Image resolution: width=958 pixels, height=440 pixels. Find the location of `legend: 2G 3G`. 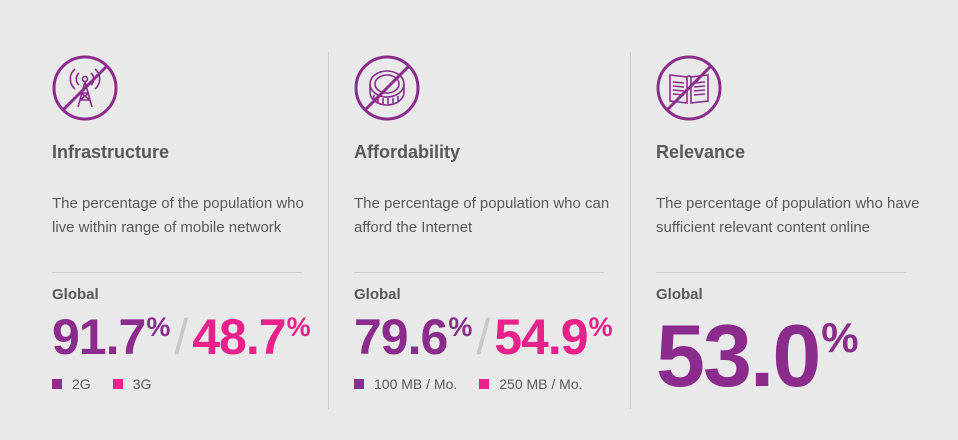

legend: 2G 3G is located at coordinates (112, 384).